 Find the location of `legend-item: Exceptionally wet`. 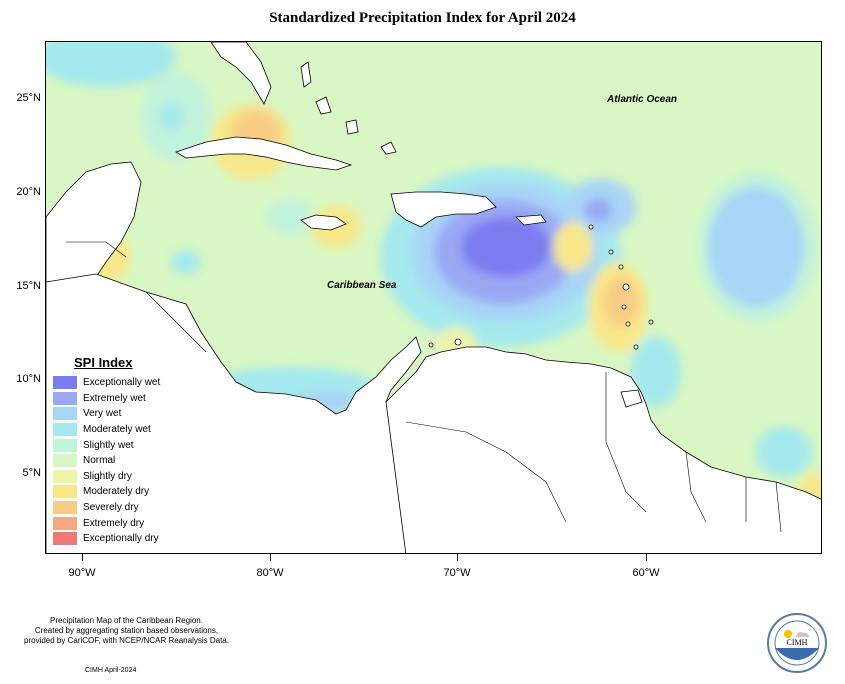

legend-item: Exceptionally wet is located at coordinates (106, 383).